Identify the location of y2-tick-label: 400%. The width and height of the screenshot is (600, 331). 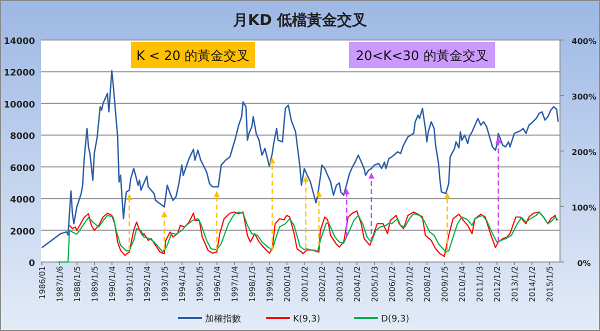
(584, 41).